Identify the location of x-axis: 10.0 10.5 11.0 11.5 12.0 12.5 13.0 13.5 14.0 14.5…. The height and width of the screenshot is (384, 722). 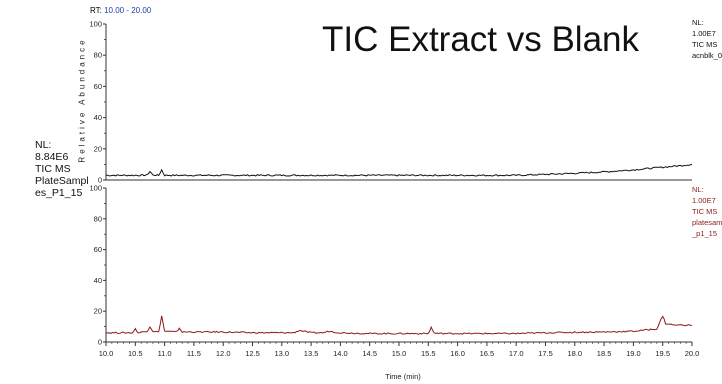
(399, 350).